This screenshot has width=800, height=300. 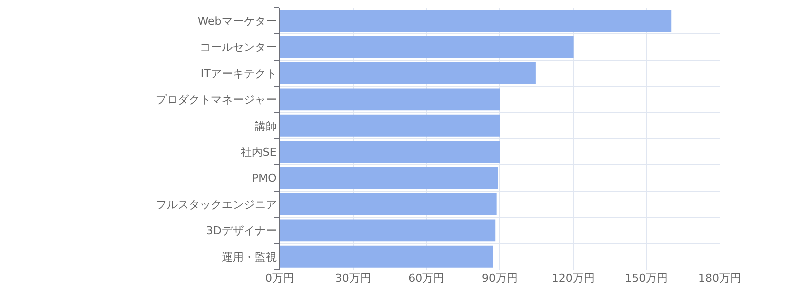 What do you see at coordinates (646, 278) in the screenshot?
I see `x-tick-label: 150万円` at bounding box center [646, 278].